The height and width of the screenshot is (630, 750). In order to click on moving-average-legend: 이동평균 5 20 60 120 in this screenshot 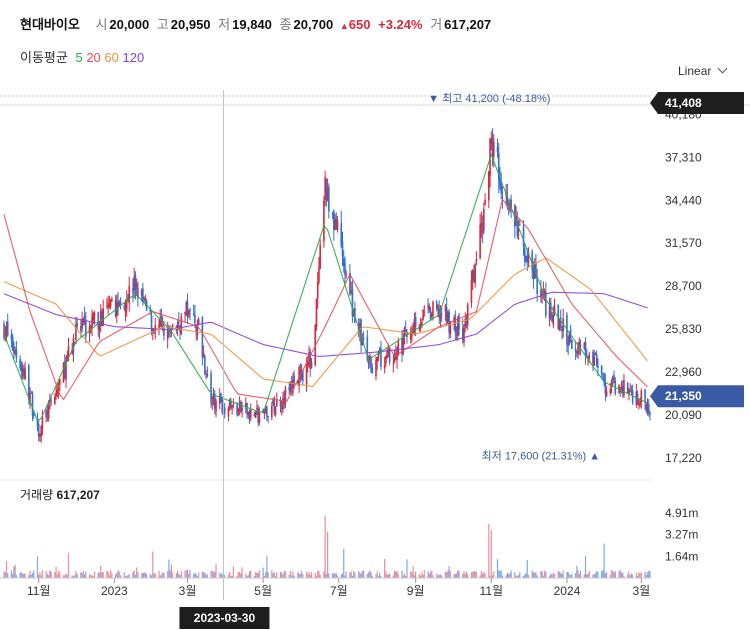, I will do `click(82, 56)`.